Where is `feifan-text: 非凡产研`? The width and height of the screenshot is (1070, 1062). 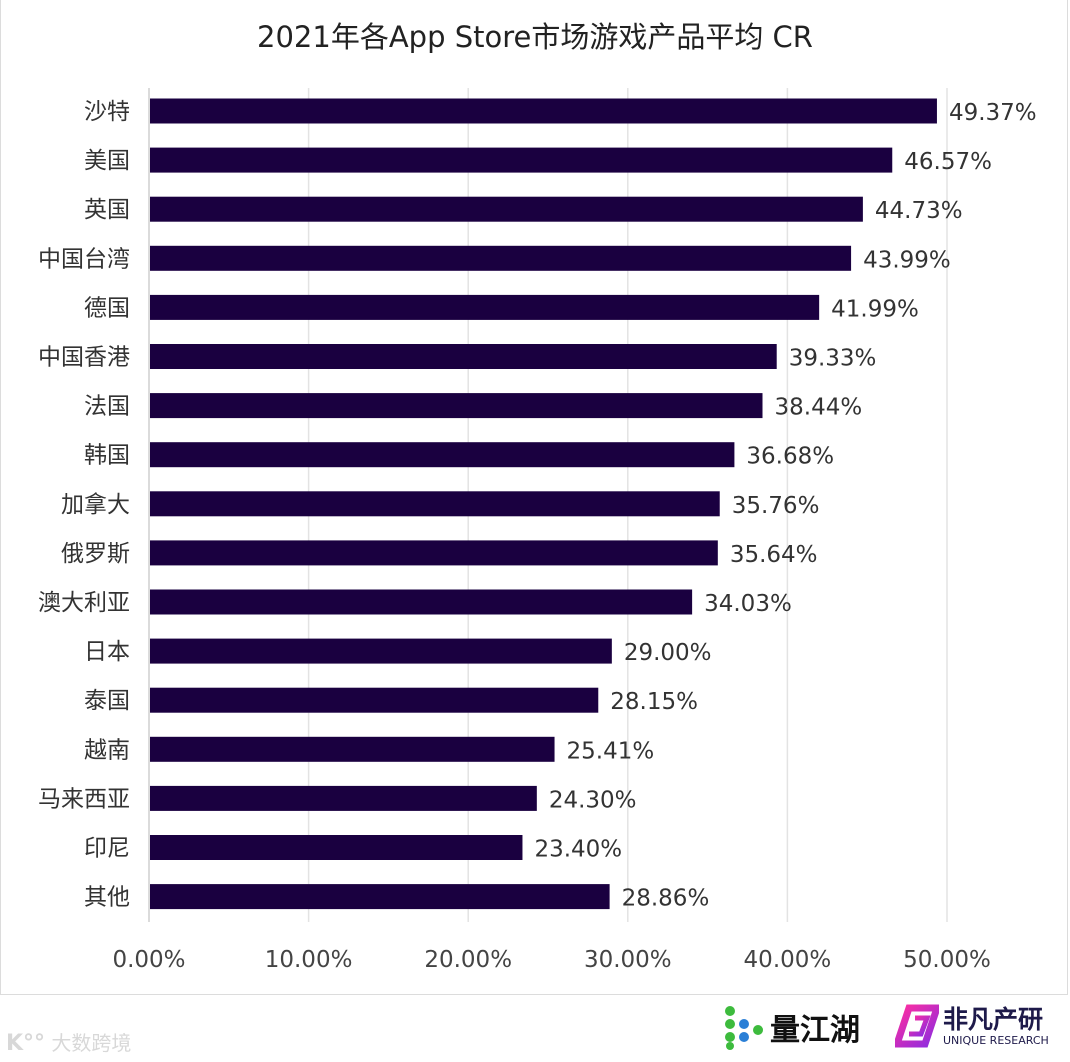 feifan-text: 非凡产研 is located at coordinates (993, 1019).